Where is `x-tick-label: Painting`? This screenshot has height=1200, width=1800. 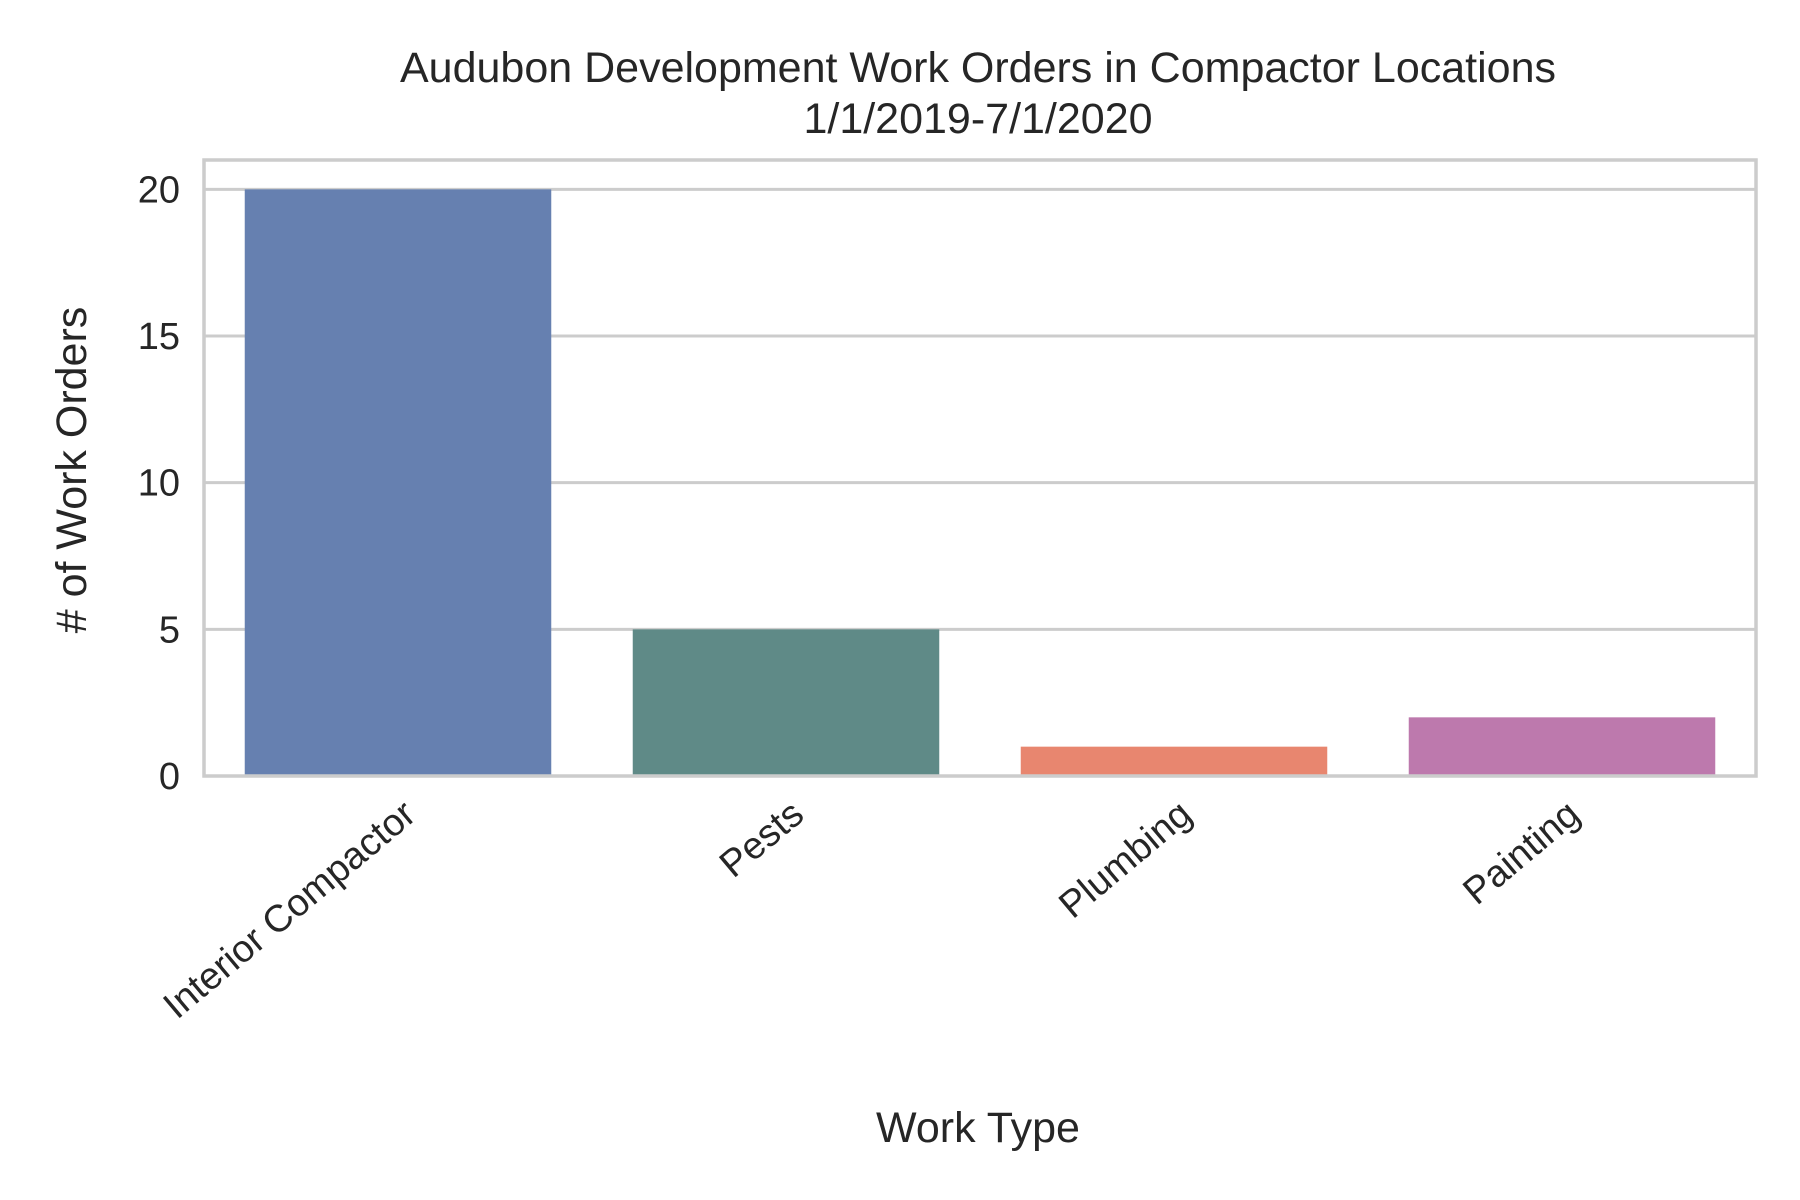 x-tick-label: Painting is located at coordinates (1522, 853).